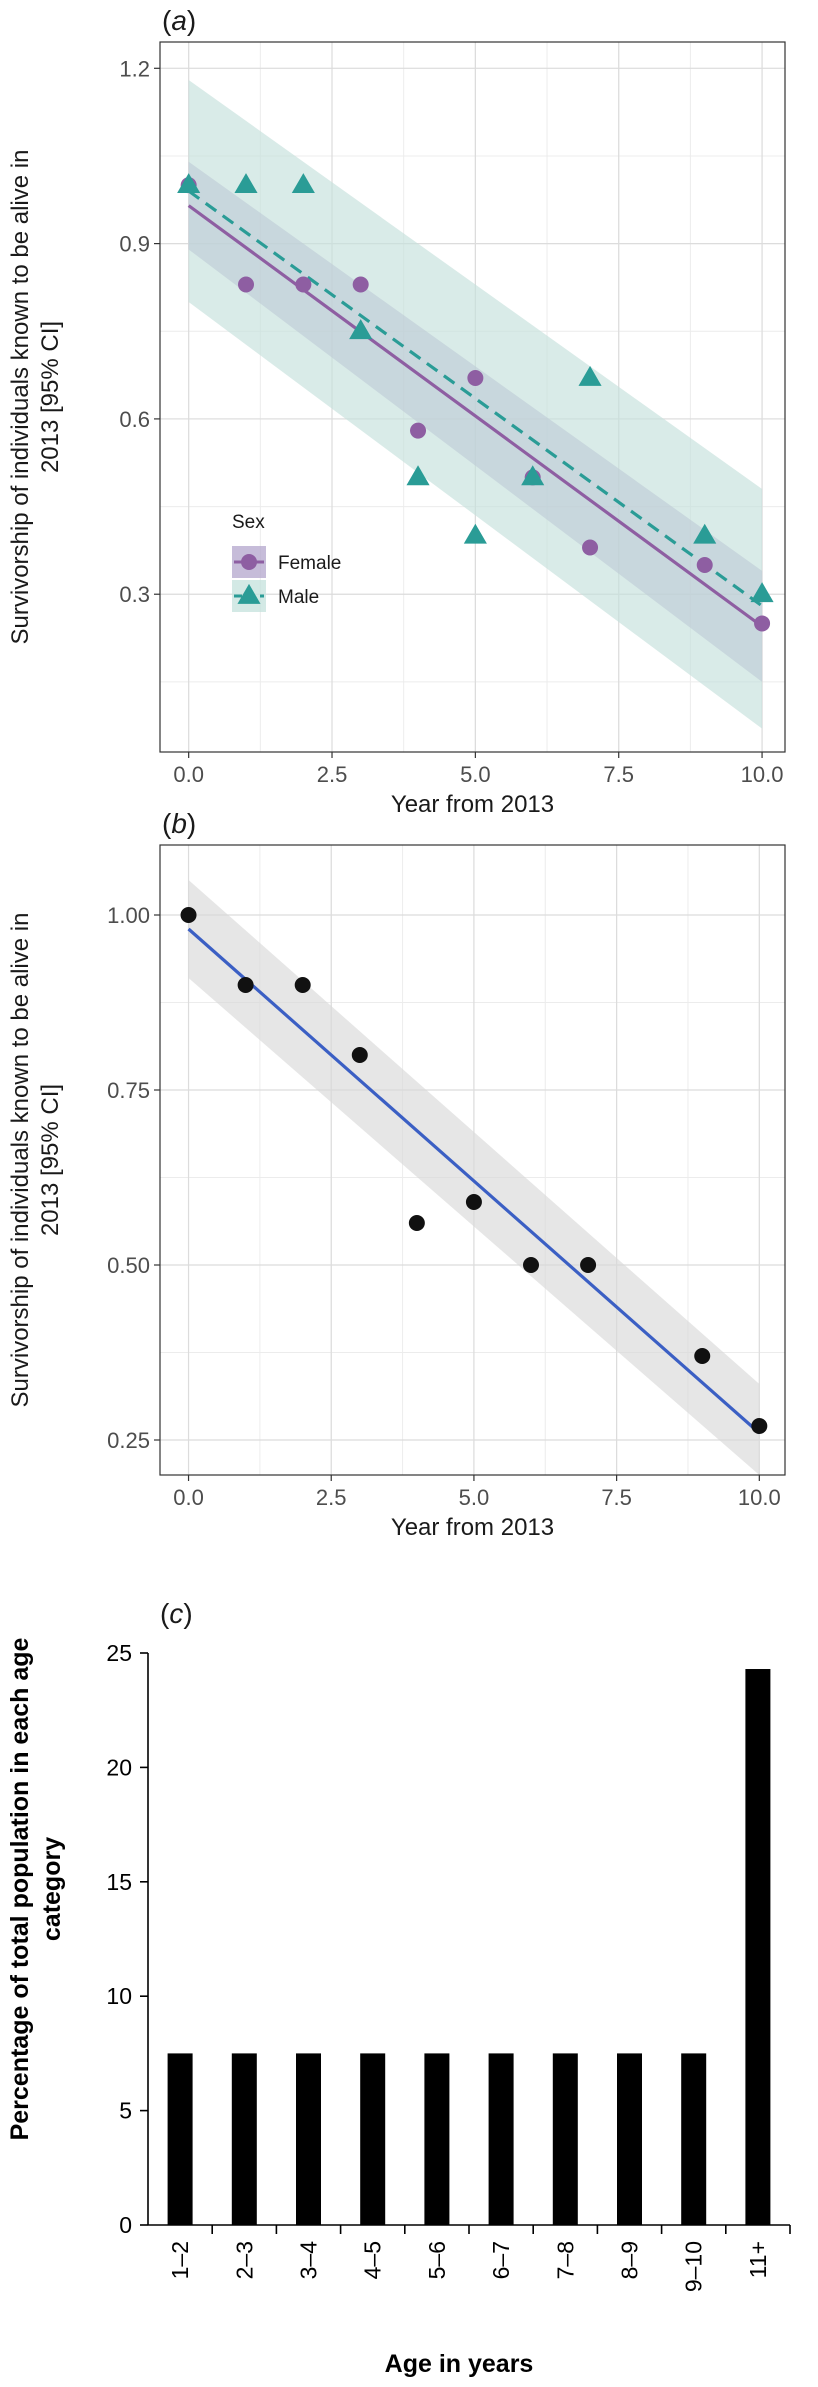 The image size is (818, 2387). I want to click on x-axis-title: Age in years, so click(459, 2364).